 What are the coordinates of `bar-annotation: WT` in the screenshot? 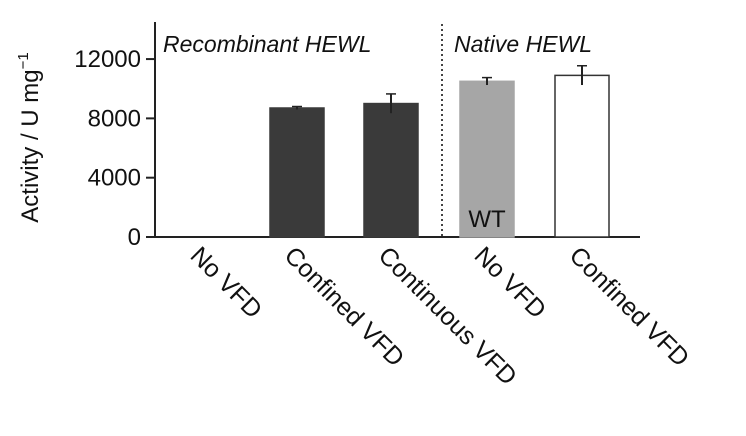 It's located at (487, 219).